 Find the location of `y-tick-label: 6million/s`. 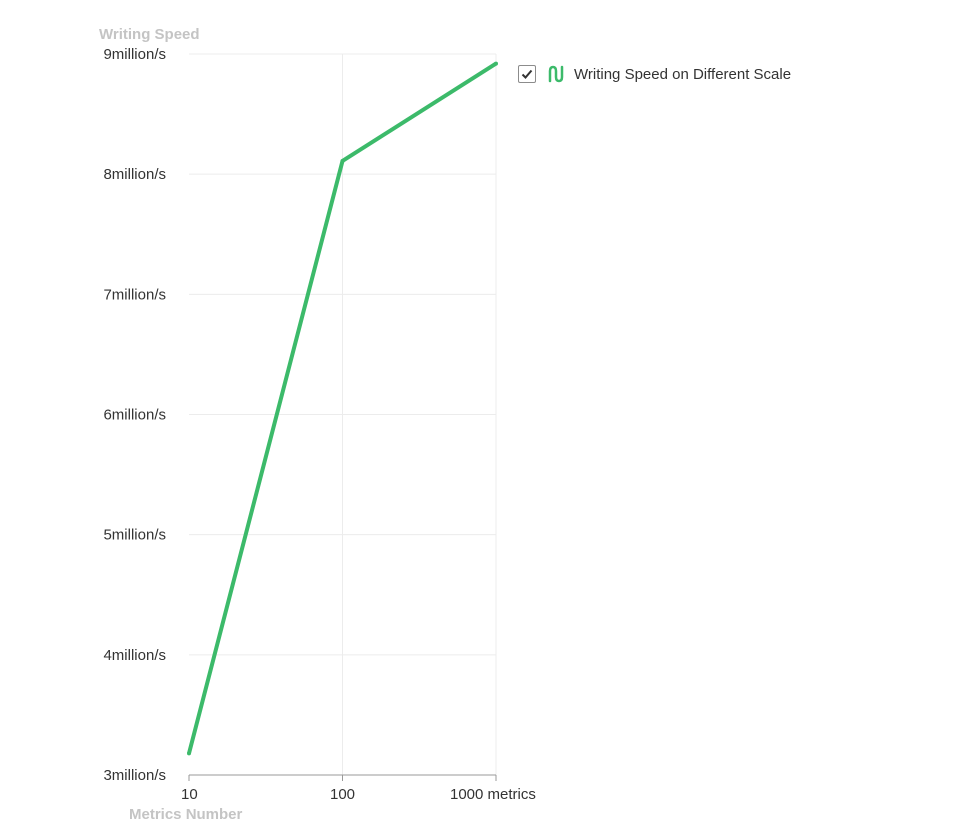

y-tick-label: 6million/s is located at coordinates (134, 415).